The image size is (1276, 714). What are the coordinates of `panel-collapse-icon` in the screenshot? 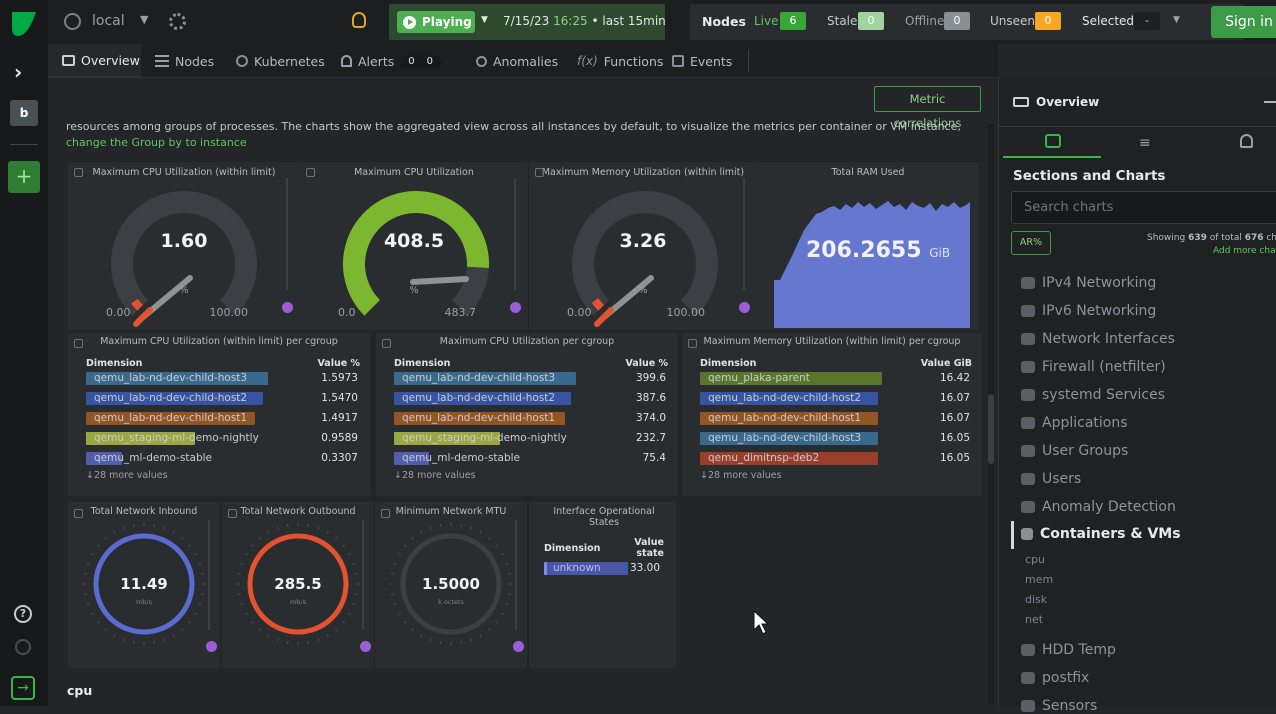 It's located at (1270, 102).